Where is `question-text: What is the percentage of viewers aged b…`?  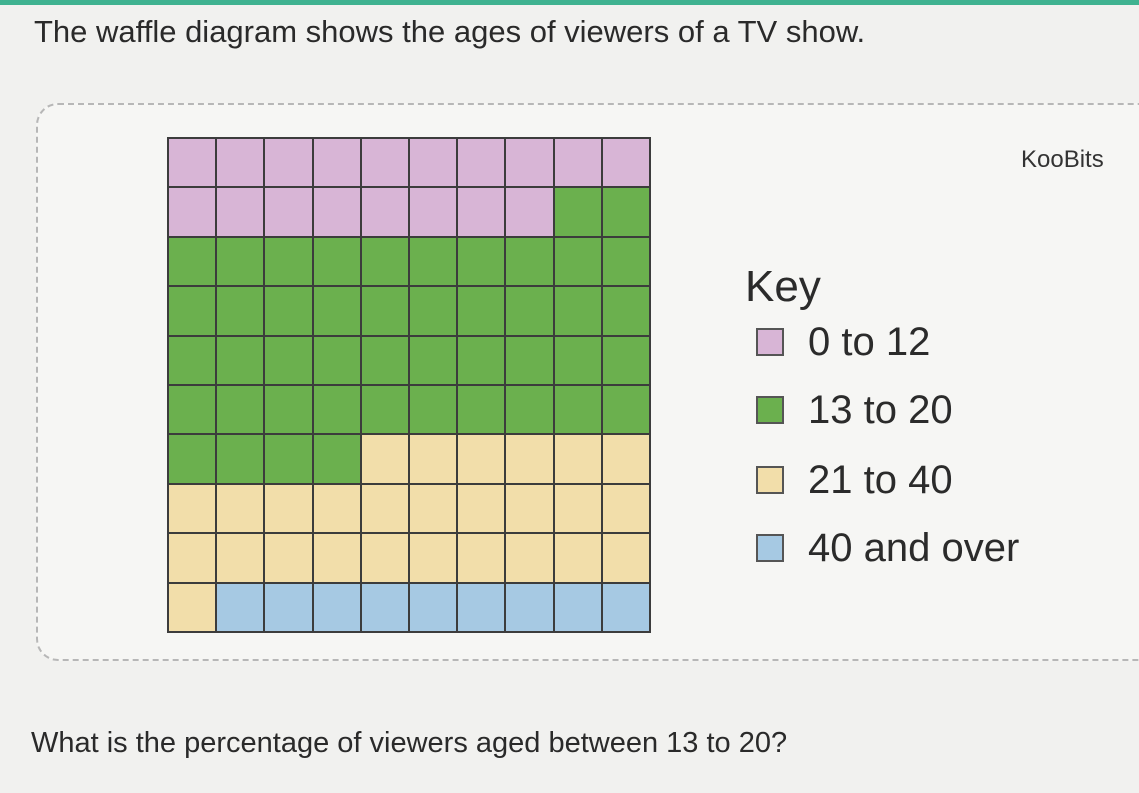
question-text: What is the percentage of viewers aged b… is located at coordinates (409, 743).